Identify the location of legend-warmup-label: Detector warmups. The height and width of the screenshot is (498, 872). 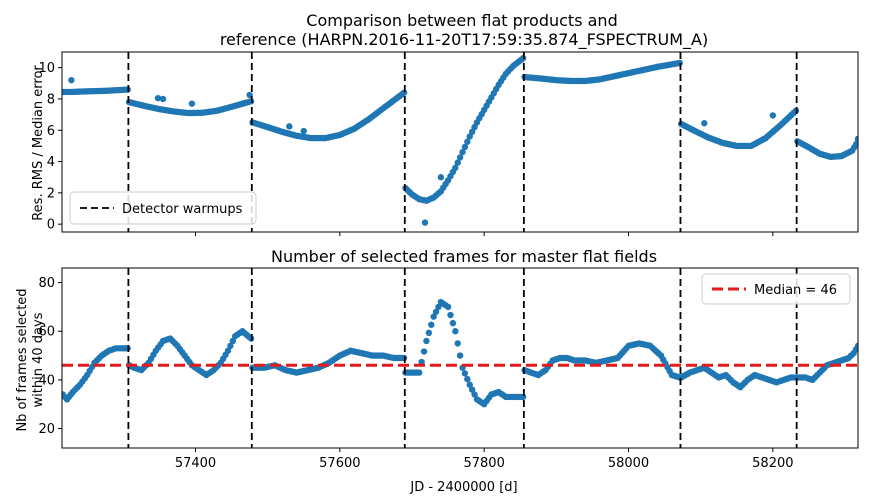
(182, 209).